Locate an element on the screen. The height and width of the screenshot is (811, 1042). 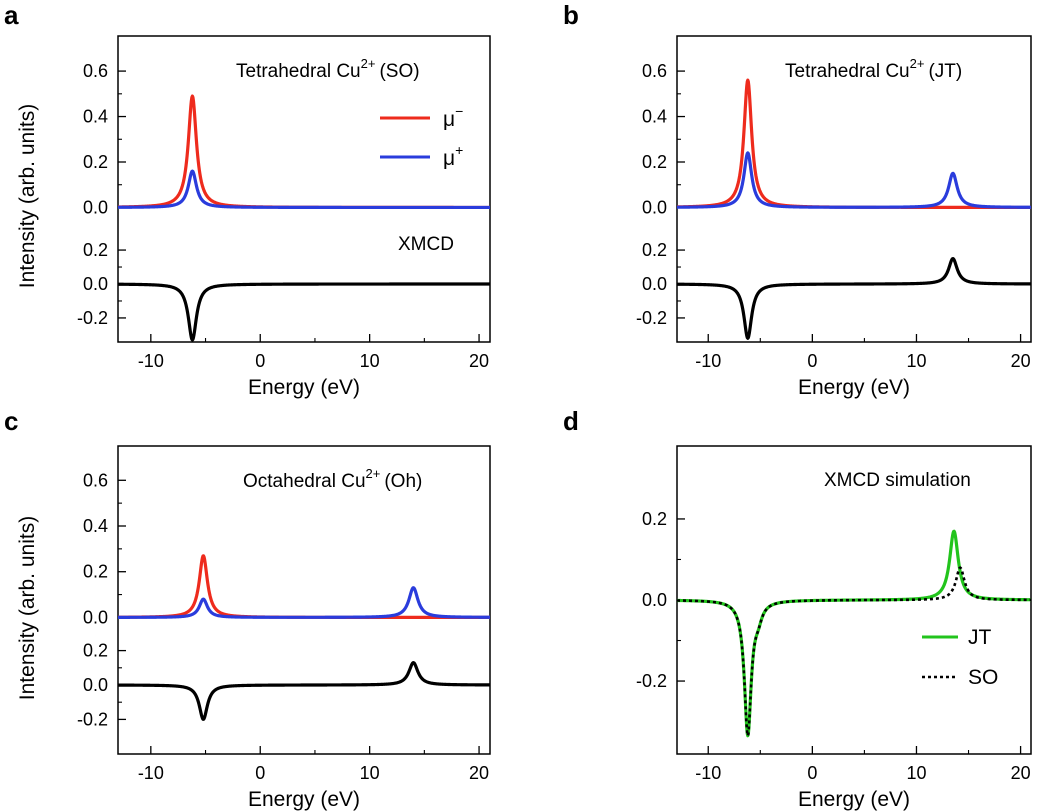
panel-a-xtick-label: -10 is located at coordinates (151, 361).